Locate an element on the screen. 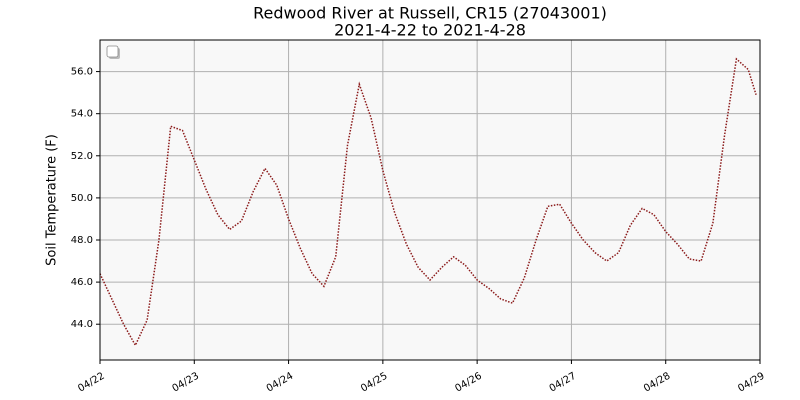  legend is located at coordinates (113, 52).